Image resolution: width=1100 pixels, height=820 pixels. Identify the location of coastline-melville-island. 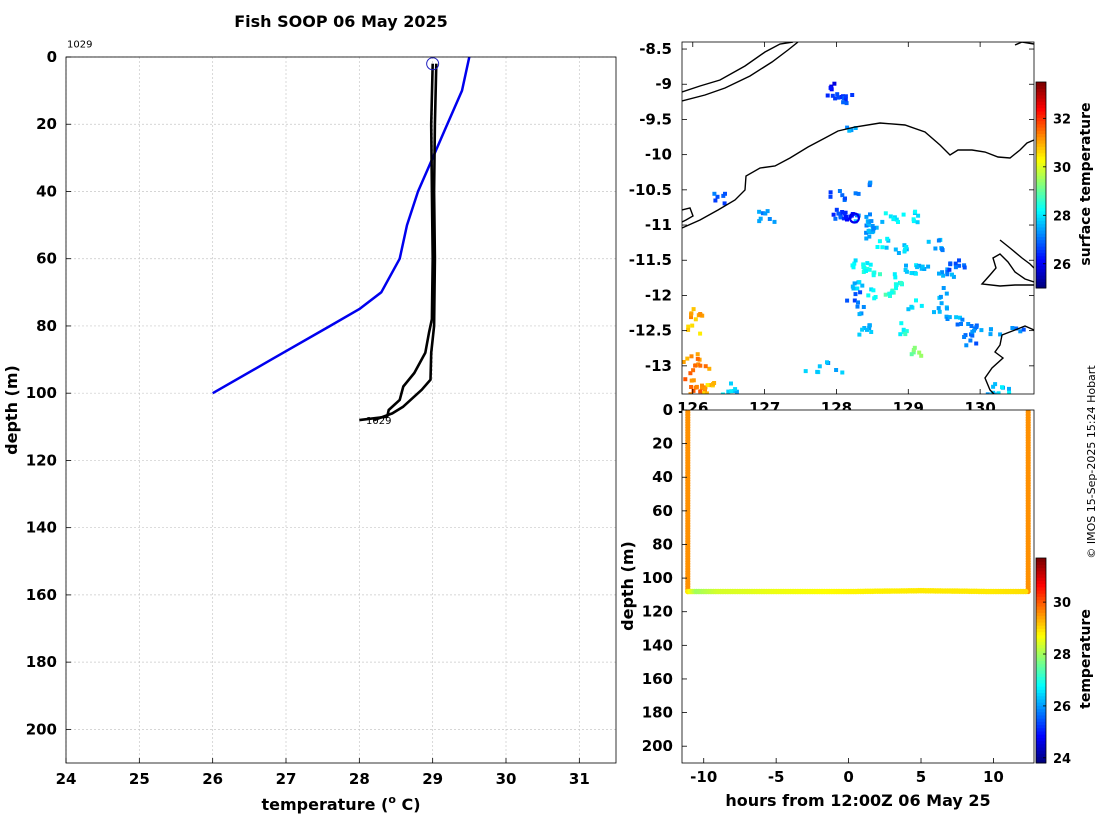
(1007, 270).